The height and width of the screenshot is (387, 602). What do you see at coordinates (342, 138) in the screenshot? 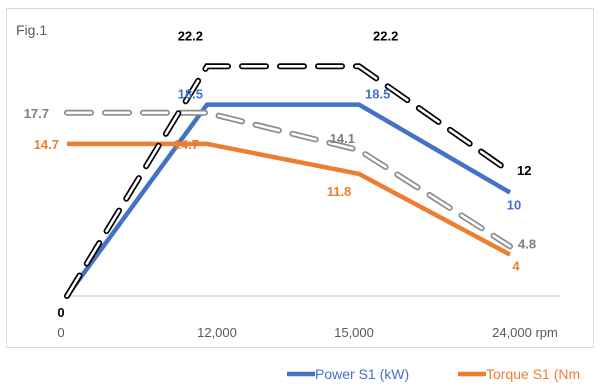
I see `data-label: 14.1` at bounding box center [342, 138].